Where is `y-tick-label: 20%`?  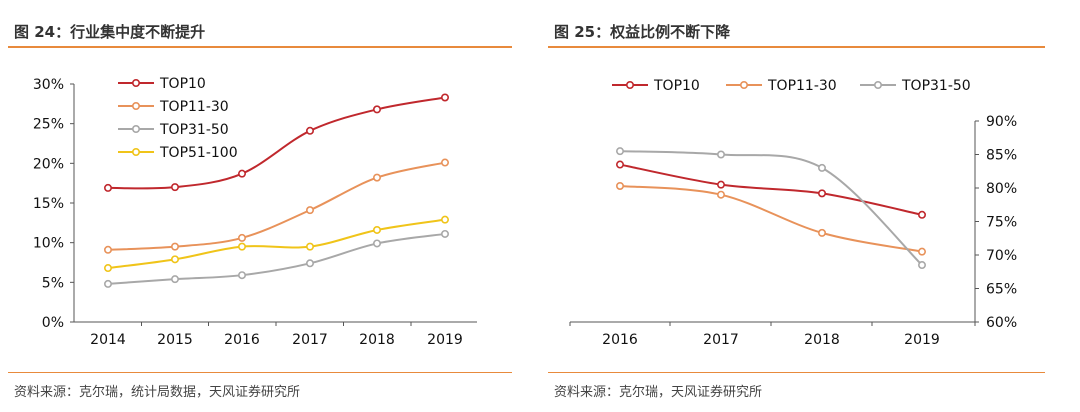
y-tick-label: 20% is located at coordinates (48, 164).